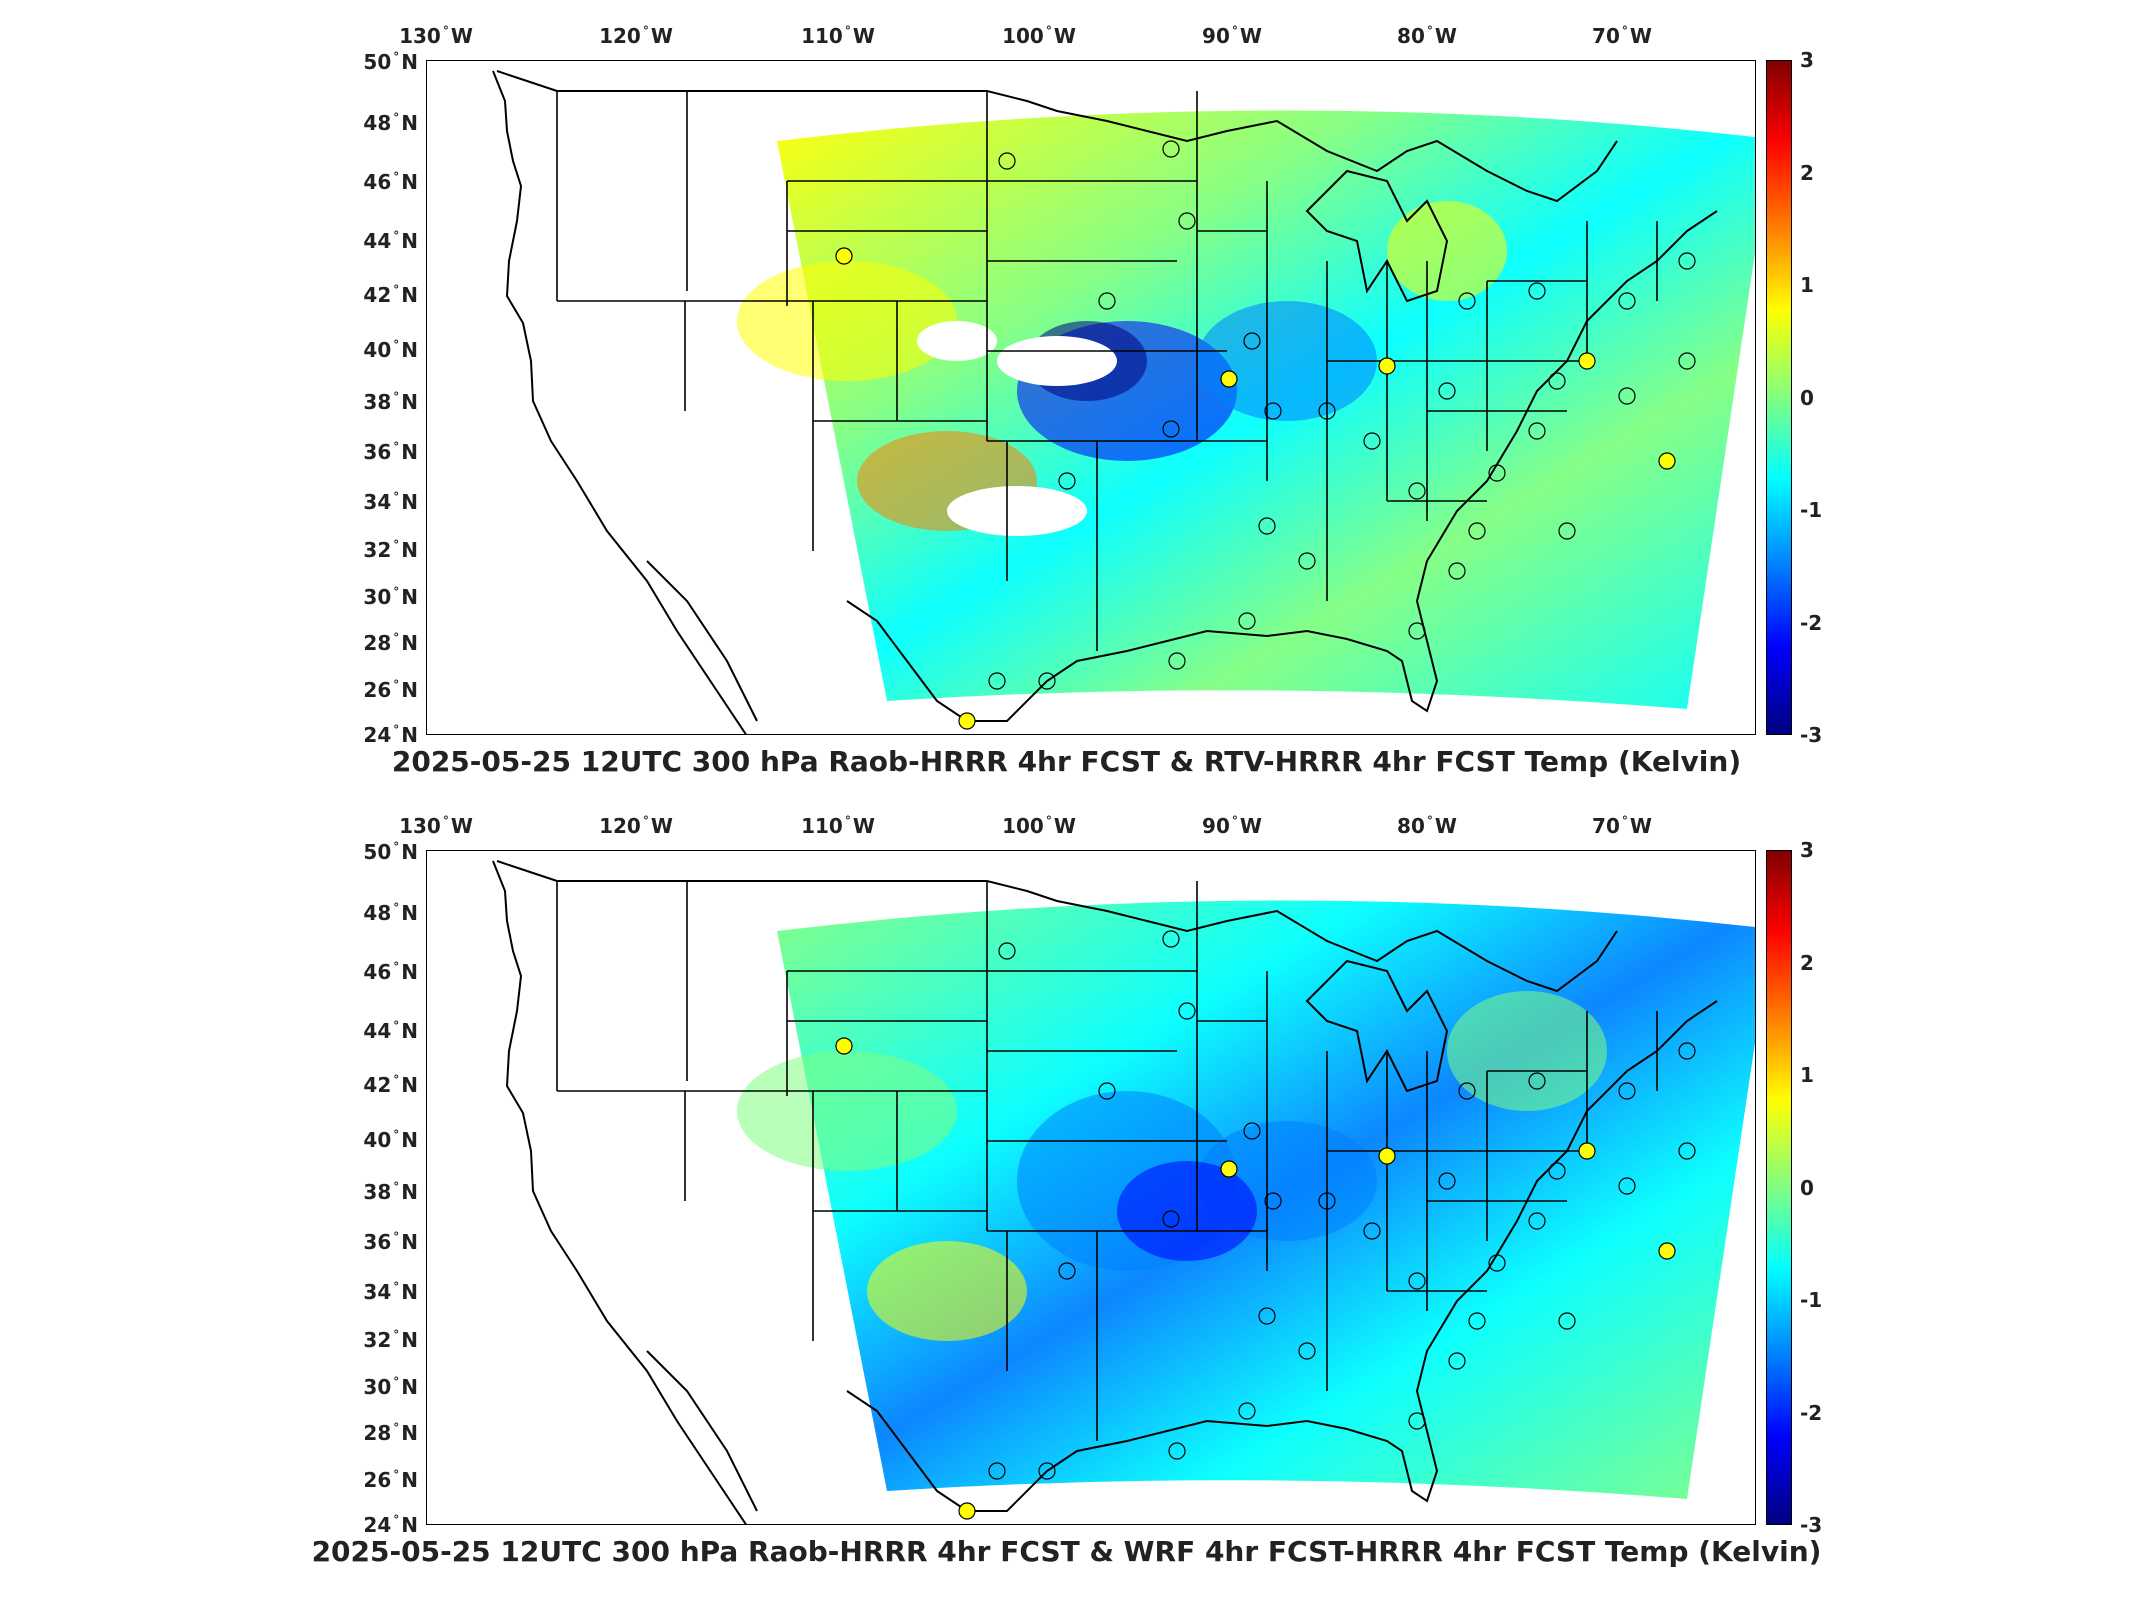  I want to click on latitude-tick-label: 34 ° N, so click(390, 1292).